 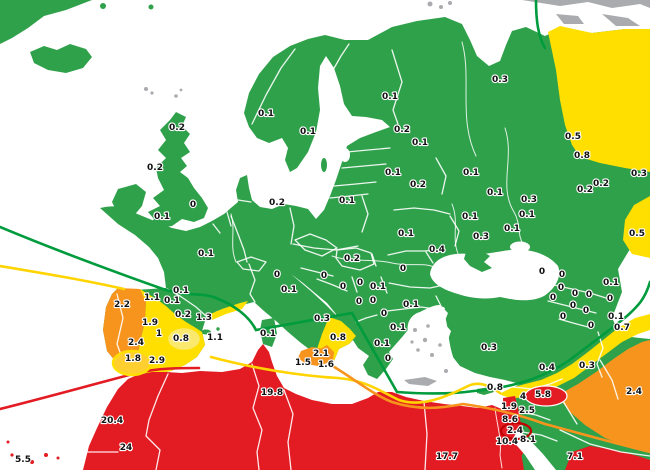 I want to click on region-crimea, so click(x=478, y=261).